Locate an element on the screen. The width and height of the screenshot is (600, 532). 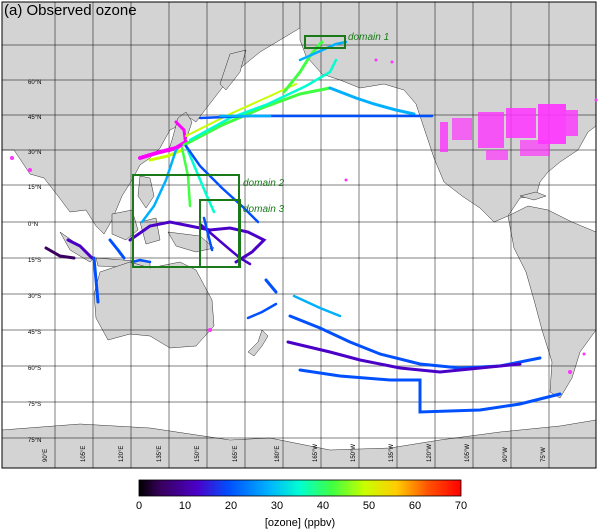
new-zealand-landmass is located at coordinates (258, 343).